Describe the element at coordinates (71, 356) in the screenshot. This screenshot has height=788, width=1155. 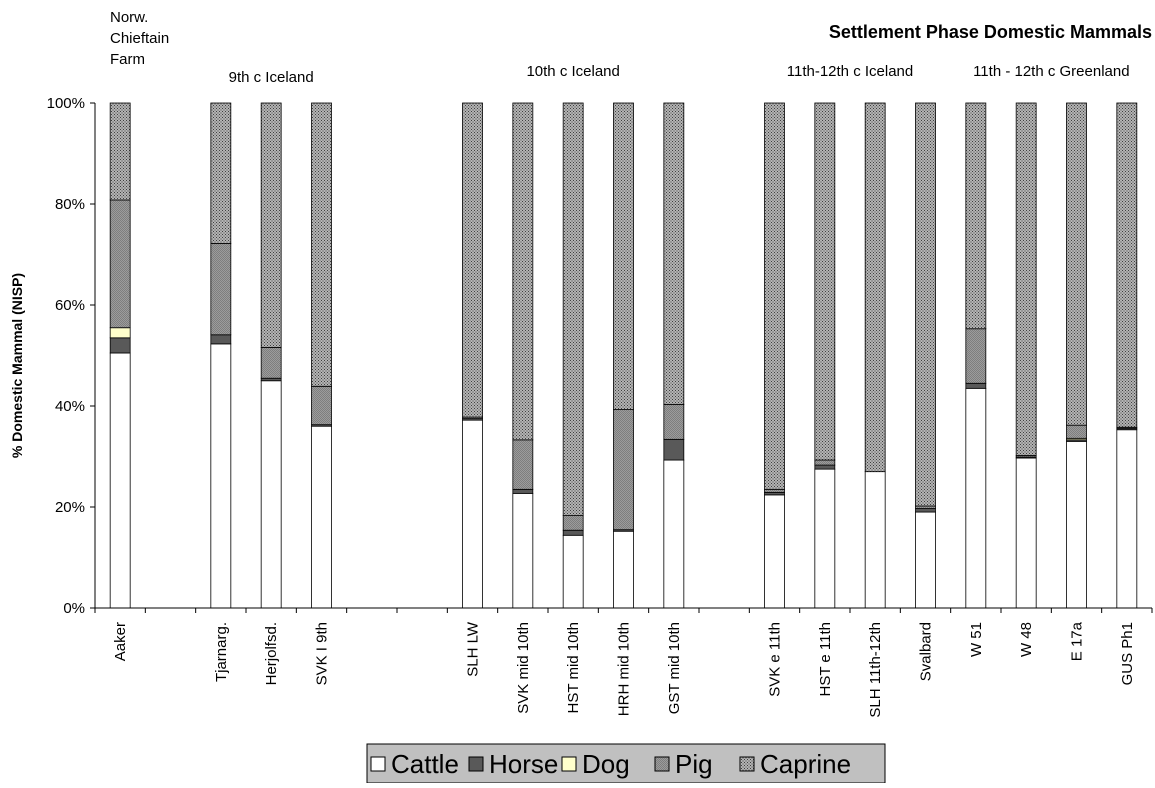
I see `y-axis: 0% 20% 40% 60% 80% 100%` at that location.